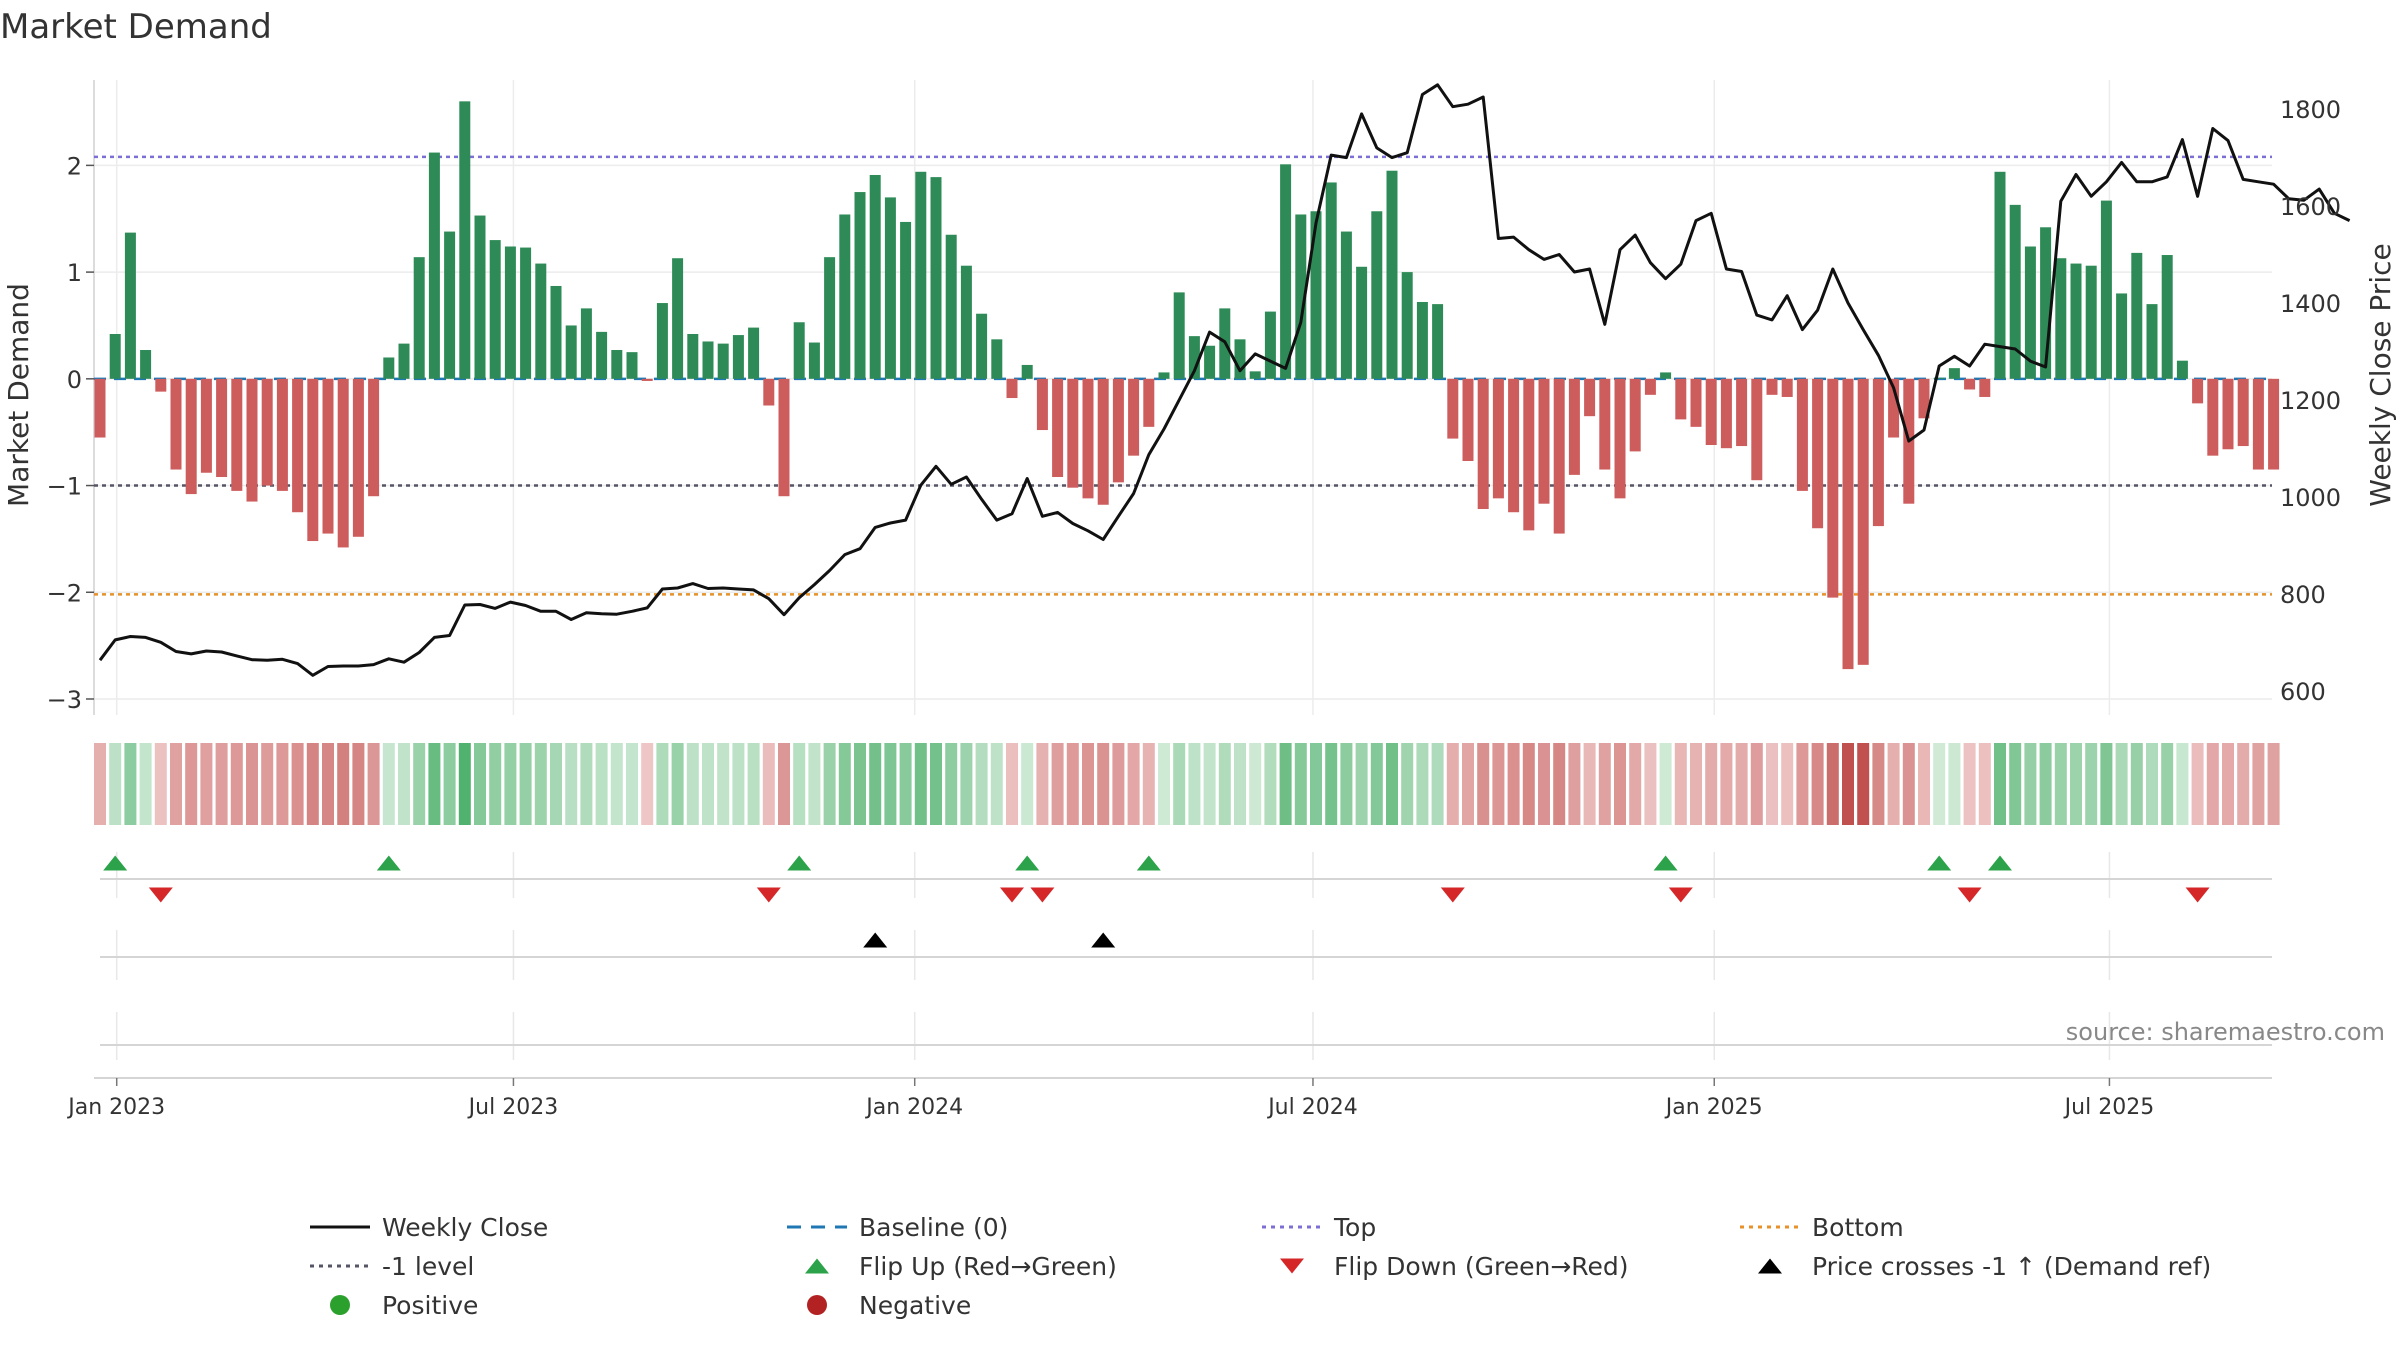 This screenshot has height=1350, width=2400. Describe the element at coordinates (74, 166) in the screenshot. I see `y-tick-label: 2` at that location.